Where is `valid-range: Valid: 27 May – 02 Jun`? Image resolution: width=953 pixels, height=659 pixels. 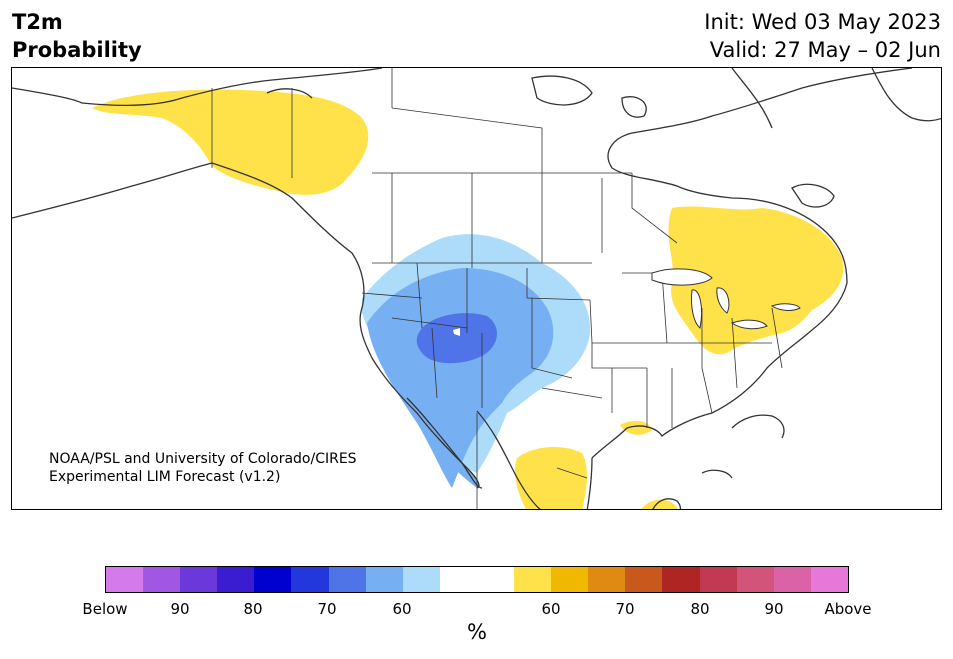 valid-range: Valid: 27 May – 02 Jun is located at coordinates (825, 50).